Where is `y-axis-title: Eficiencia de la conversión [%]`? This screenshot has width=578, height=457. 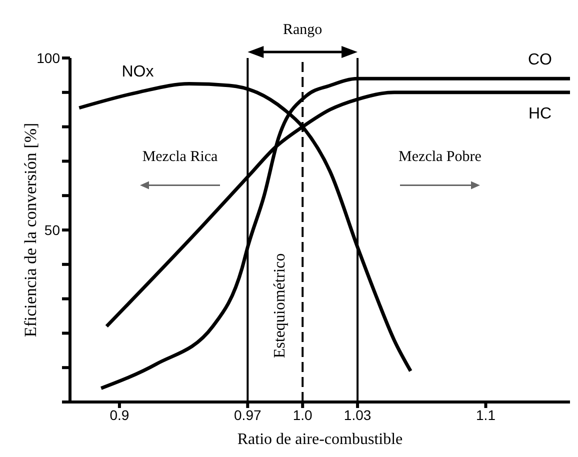
y-axis-title: Eficiencia de la conversión [%] is located at coordinates (30, 230).